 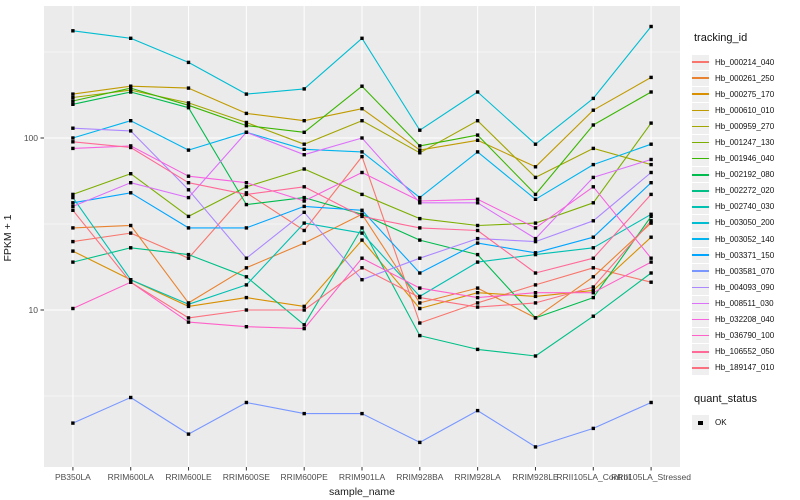 What do you see at coordinates (700, 423) in the screenshot?
I see `quant-status-key` at bounding box center [700, 423].